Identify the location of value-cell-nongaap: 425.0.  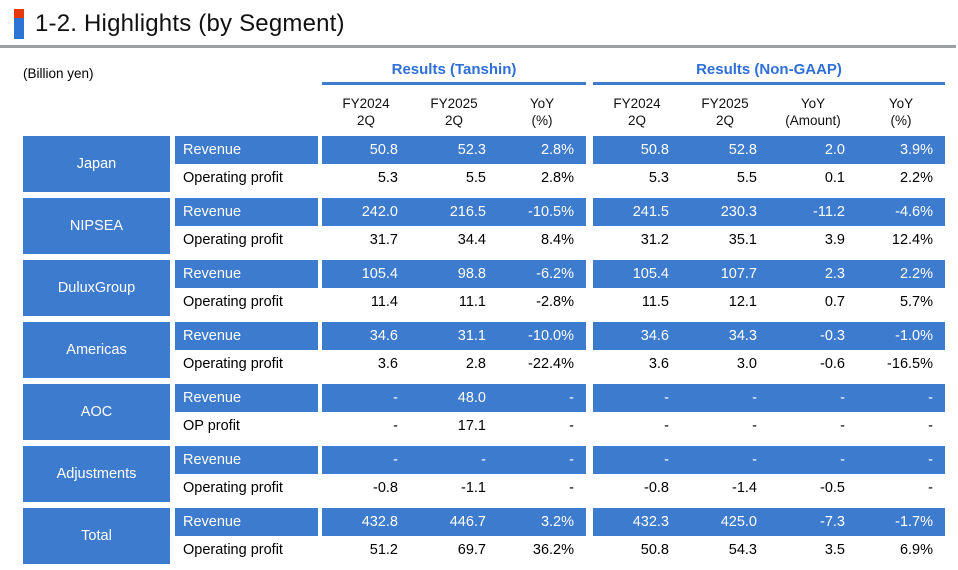
(725, 522).